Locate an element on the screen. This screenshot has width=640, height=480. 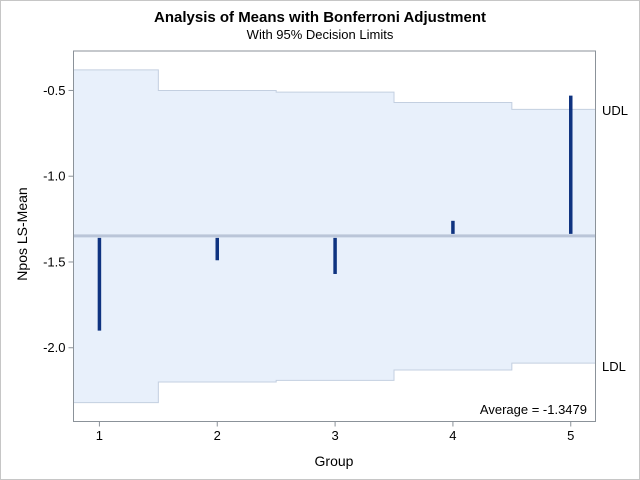
chart-subtitle: With 95% Decision Limits is located at coordinates (320, 34).